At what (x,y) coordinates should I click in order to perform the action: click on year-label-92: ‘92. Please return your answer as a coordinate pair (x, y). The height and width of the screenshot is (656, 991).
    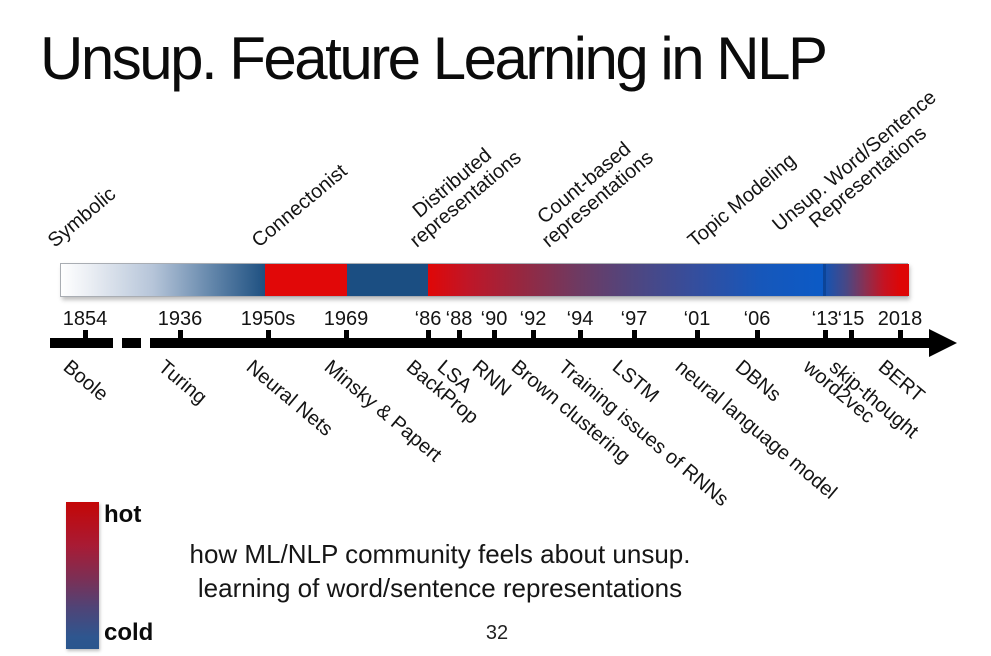
    Looking at the image, I should click on (533, 319).